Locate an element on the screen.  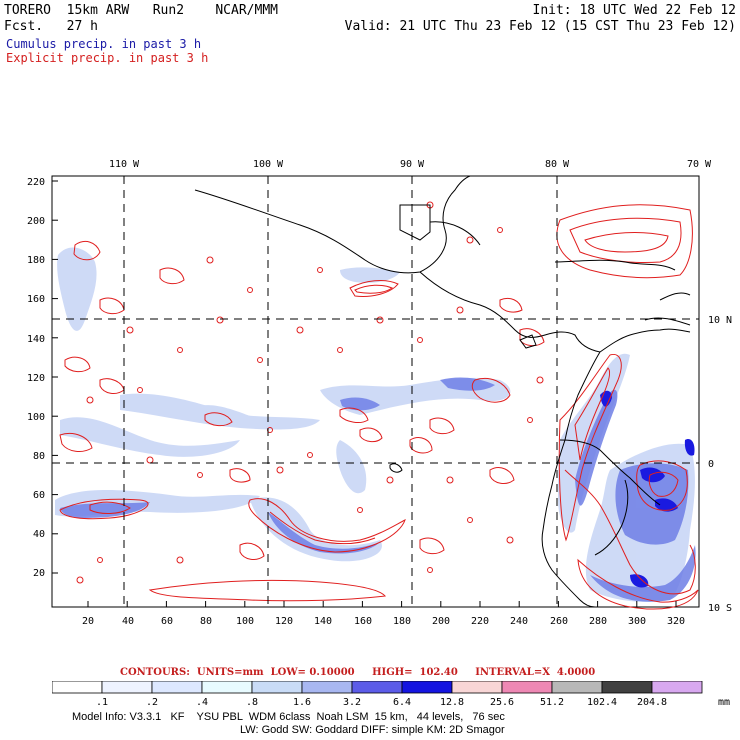
y-axis-labels: 220 200 180 160 140 120 100 80 60 40 20 is located at coordinates (36, 378).